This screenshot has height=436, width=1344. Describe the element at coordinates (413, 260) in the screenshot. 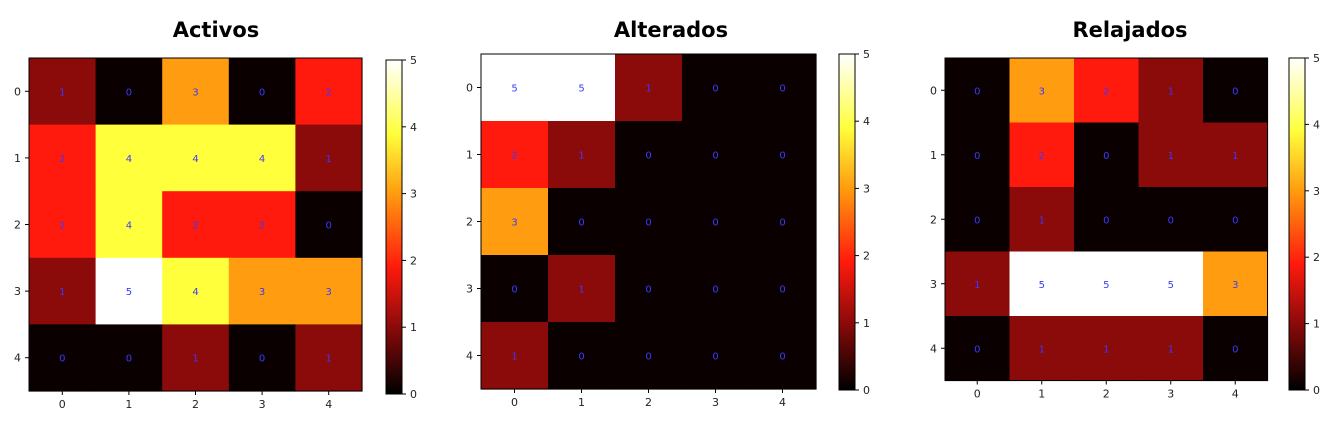

I see `colorbar-tick-label: 2` at that location.